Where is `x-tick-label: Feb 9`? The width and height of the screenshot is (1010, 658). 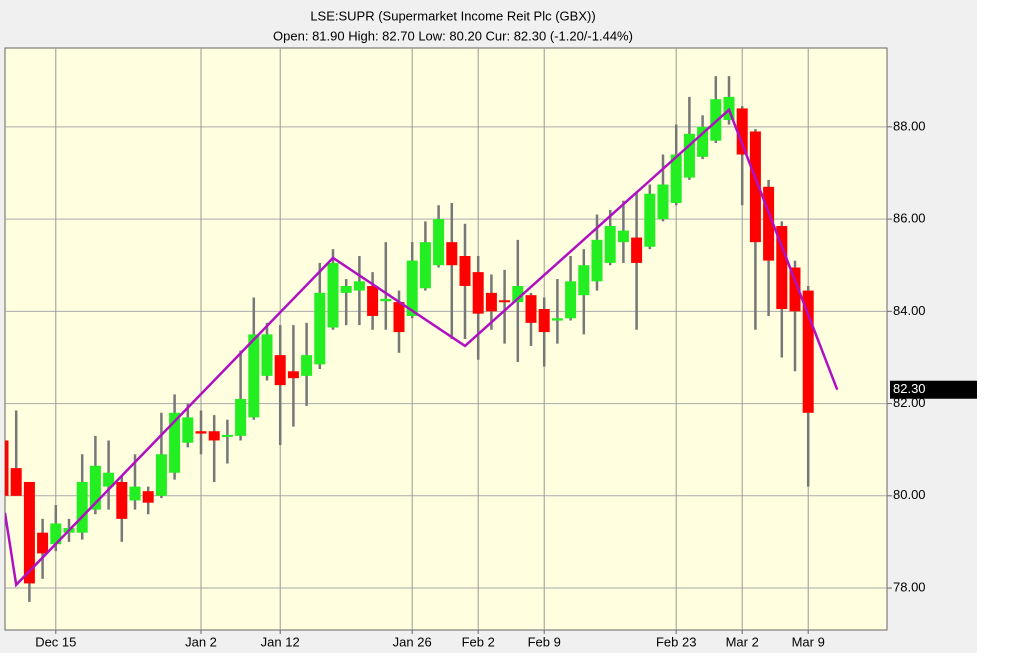 x-tick-label: Feb 9 is located at coordinates (544, 641).